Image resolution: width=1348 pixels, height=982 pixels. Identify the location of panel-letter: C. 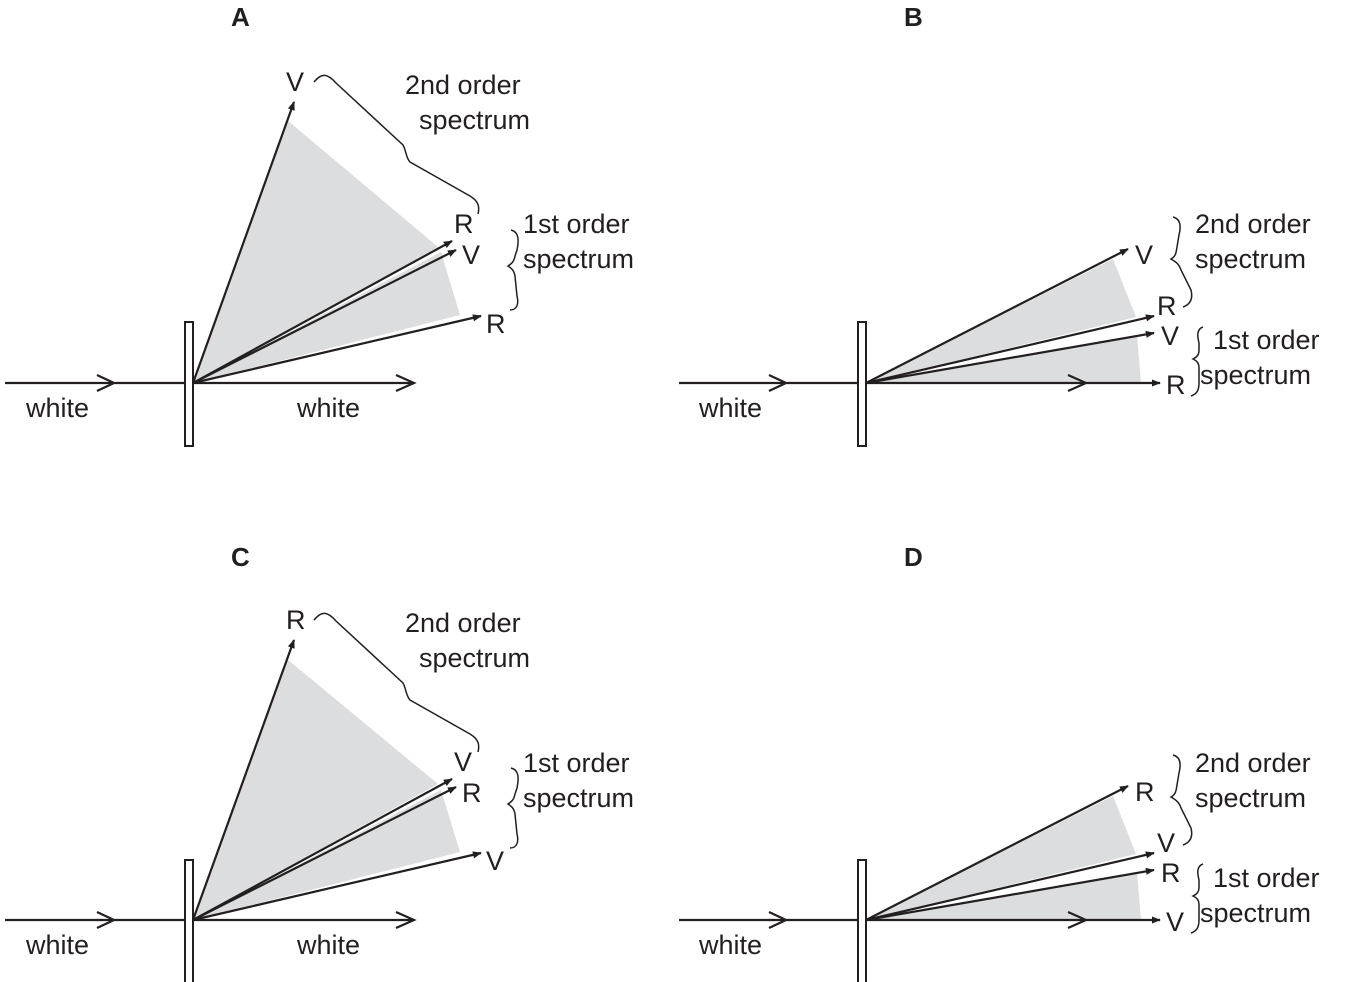
(240, 557).